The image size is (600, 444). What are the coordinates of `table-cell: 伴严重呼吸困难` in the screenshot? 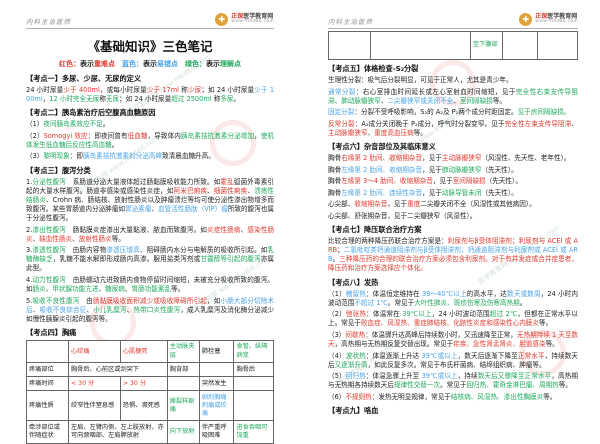 It's located at (216, 432).